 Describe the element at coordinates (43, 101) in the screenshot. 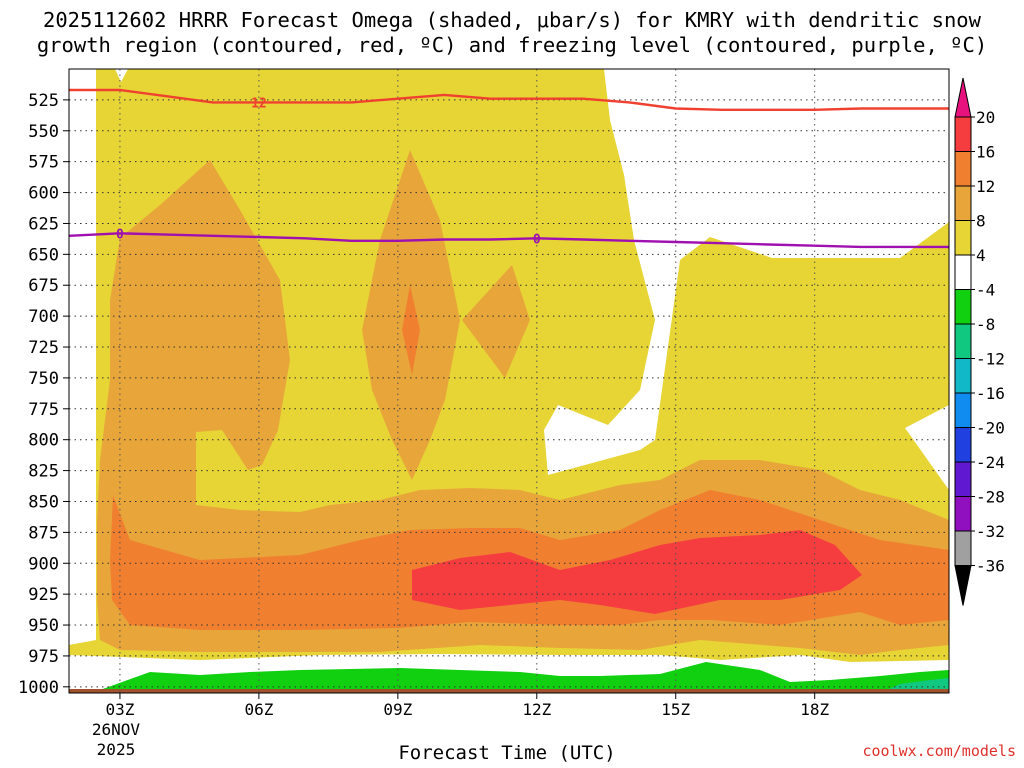

I see `y-tick-label: 525` at that location.